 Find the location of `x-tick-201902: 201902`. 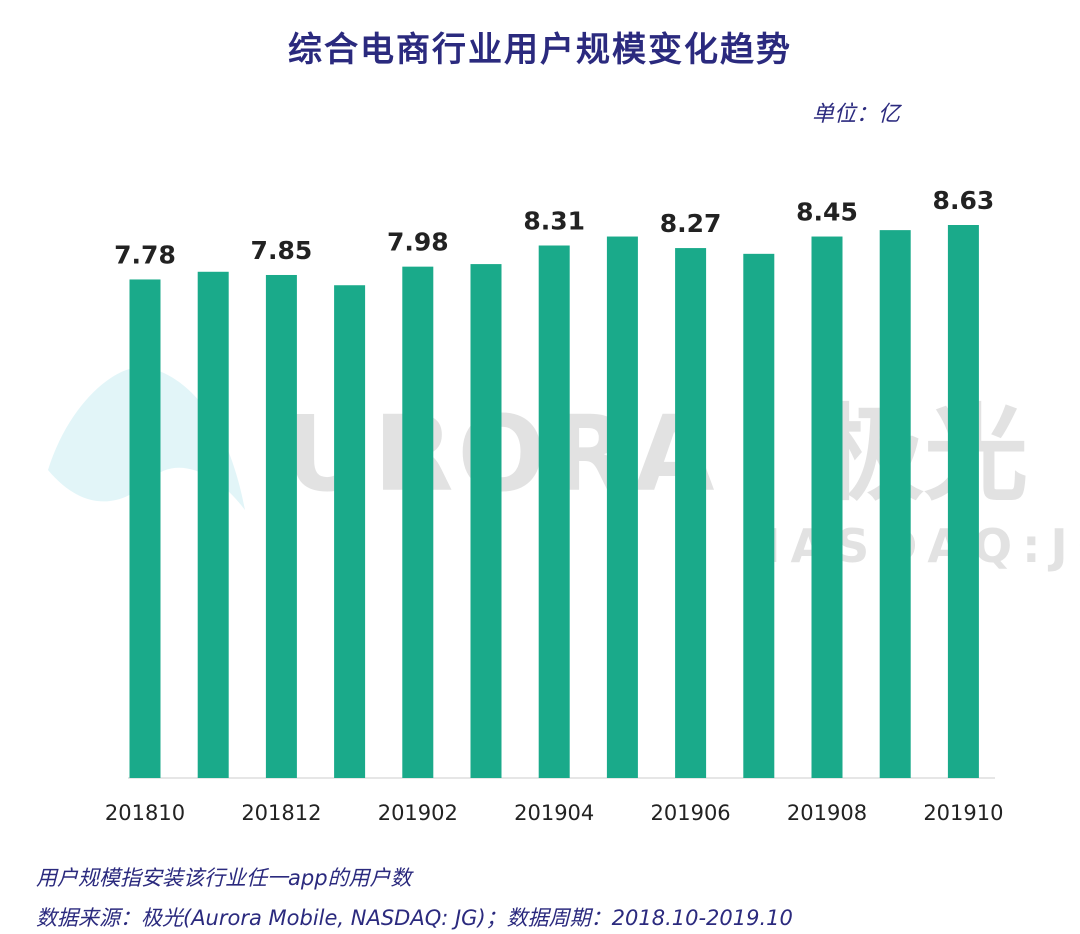

x-tick-201902: 201902 is located at coordinates (418, 813).